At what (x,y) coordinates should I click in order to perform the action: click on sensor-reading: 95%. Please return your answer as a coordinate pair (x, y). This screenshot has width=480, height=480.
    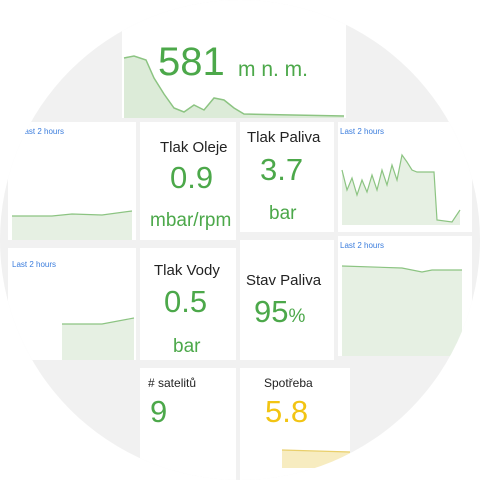
    Looking at the image, I should click on (279, 312).